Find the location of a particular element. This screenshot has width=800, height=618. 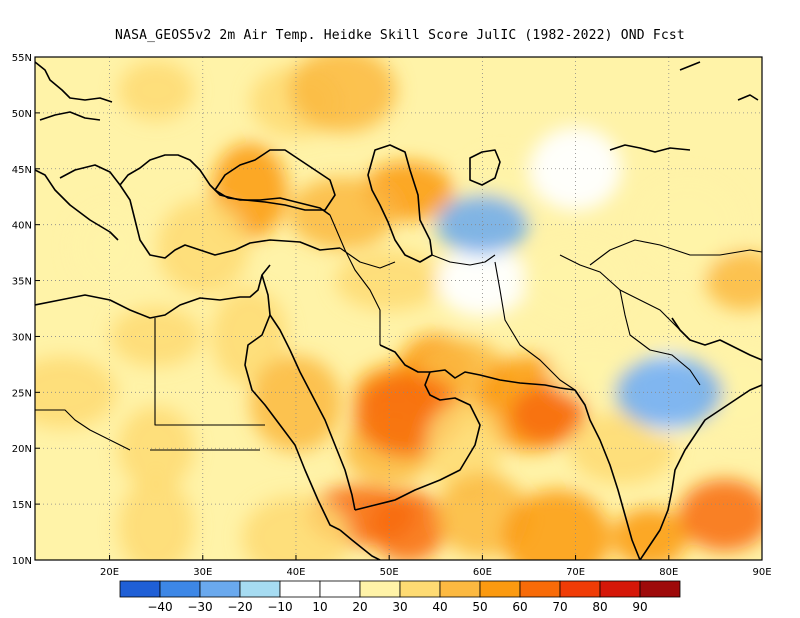

colorbar-label: 70 is located at coordinates (559, 607).